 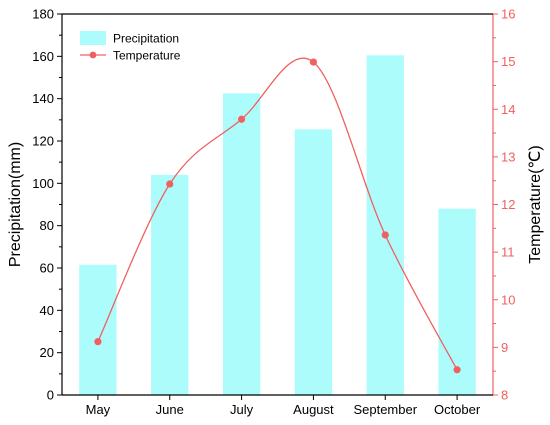 I want to click on temperature-point-june, so click(x=170, y=184).